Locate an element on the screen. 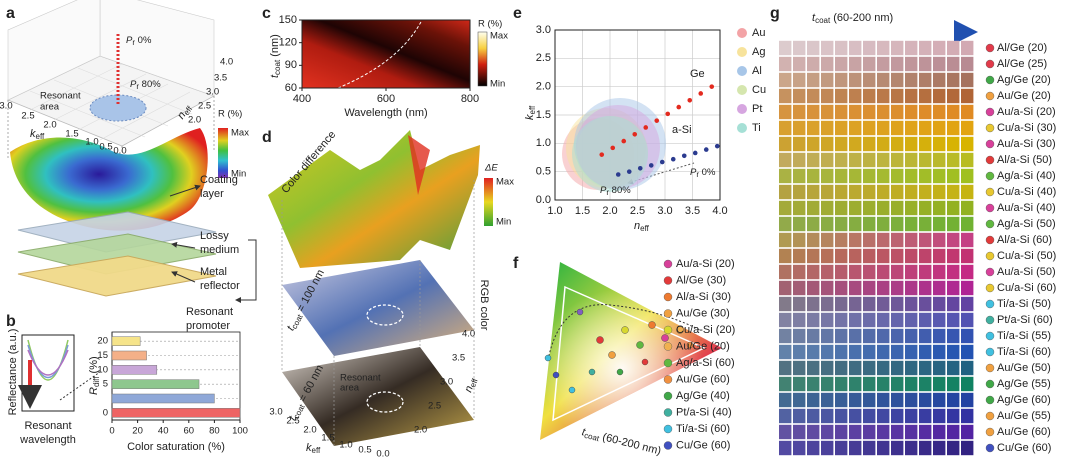 This screenshot has width=1080, height=460. x-tick-label: 800 is located at coordinates (470, 99).